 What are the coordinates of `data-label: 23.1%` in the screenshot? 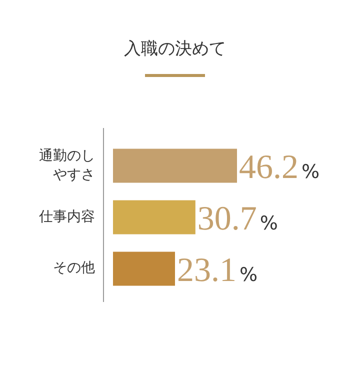 It's located at (217, 270).